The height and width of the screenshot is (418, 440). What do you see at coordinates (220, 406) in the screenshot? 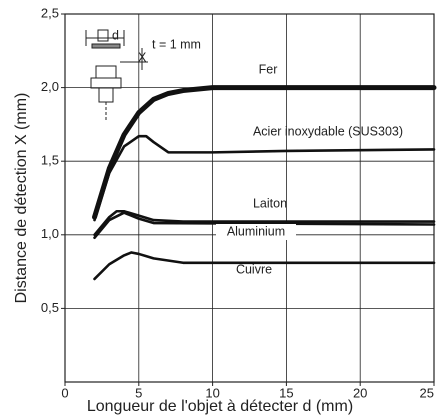
I see `x-axis-label: Longueur de l'objet à détecter d (mm)` at bounding box center [220, 406].